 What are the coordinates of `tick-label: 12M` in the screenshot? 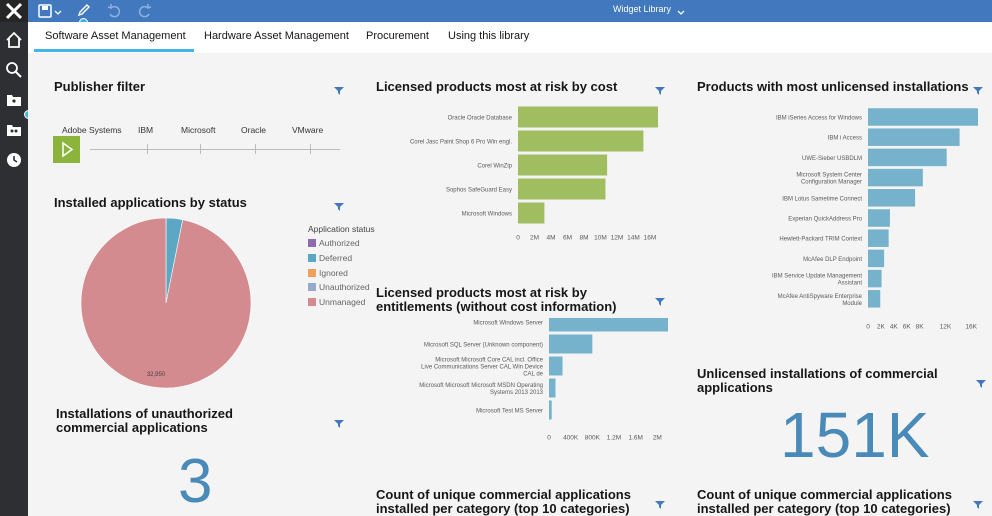 It's located at (617, 238).